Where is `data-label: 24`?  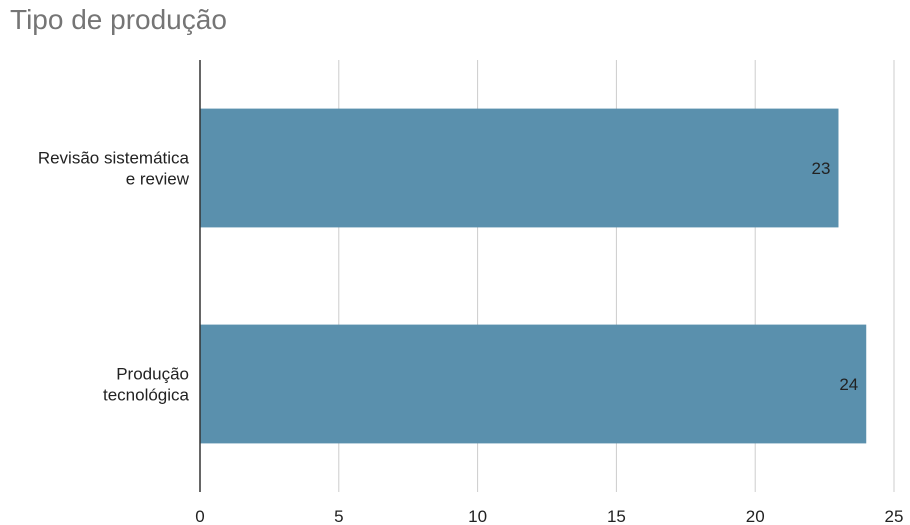 data-label: 24 is located at coordinates (848, 384).